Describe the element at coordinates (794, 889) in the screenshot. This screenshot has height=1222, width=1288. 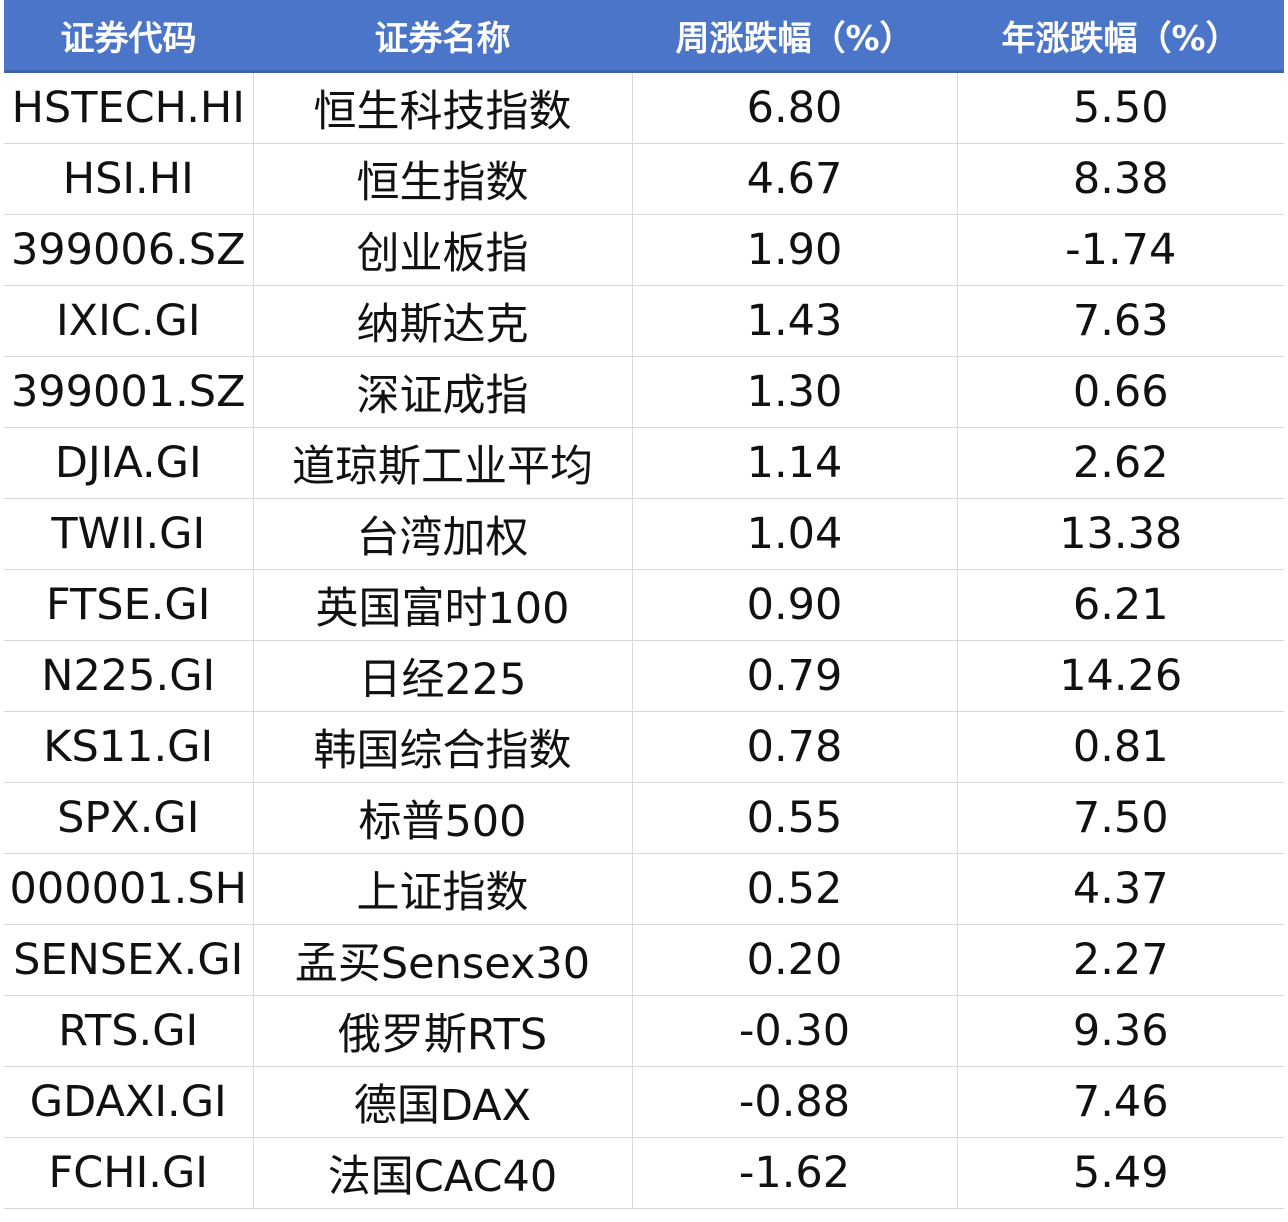
I see `table-cell: 0.52` at that location.